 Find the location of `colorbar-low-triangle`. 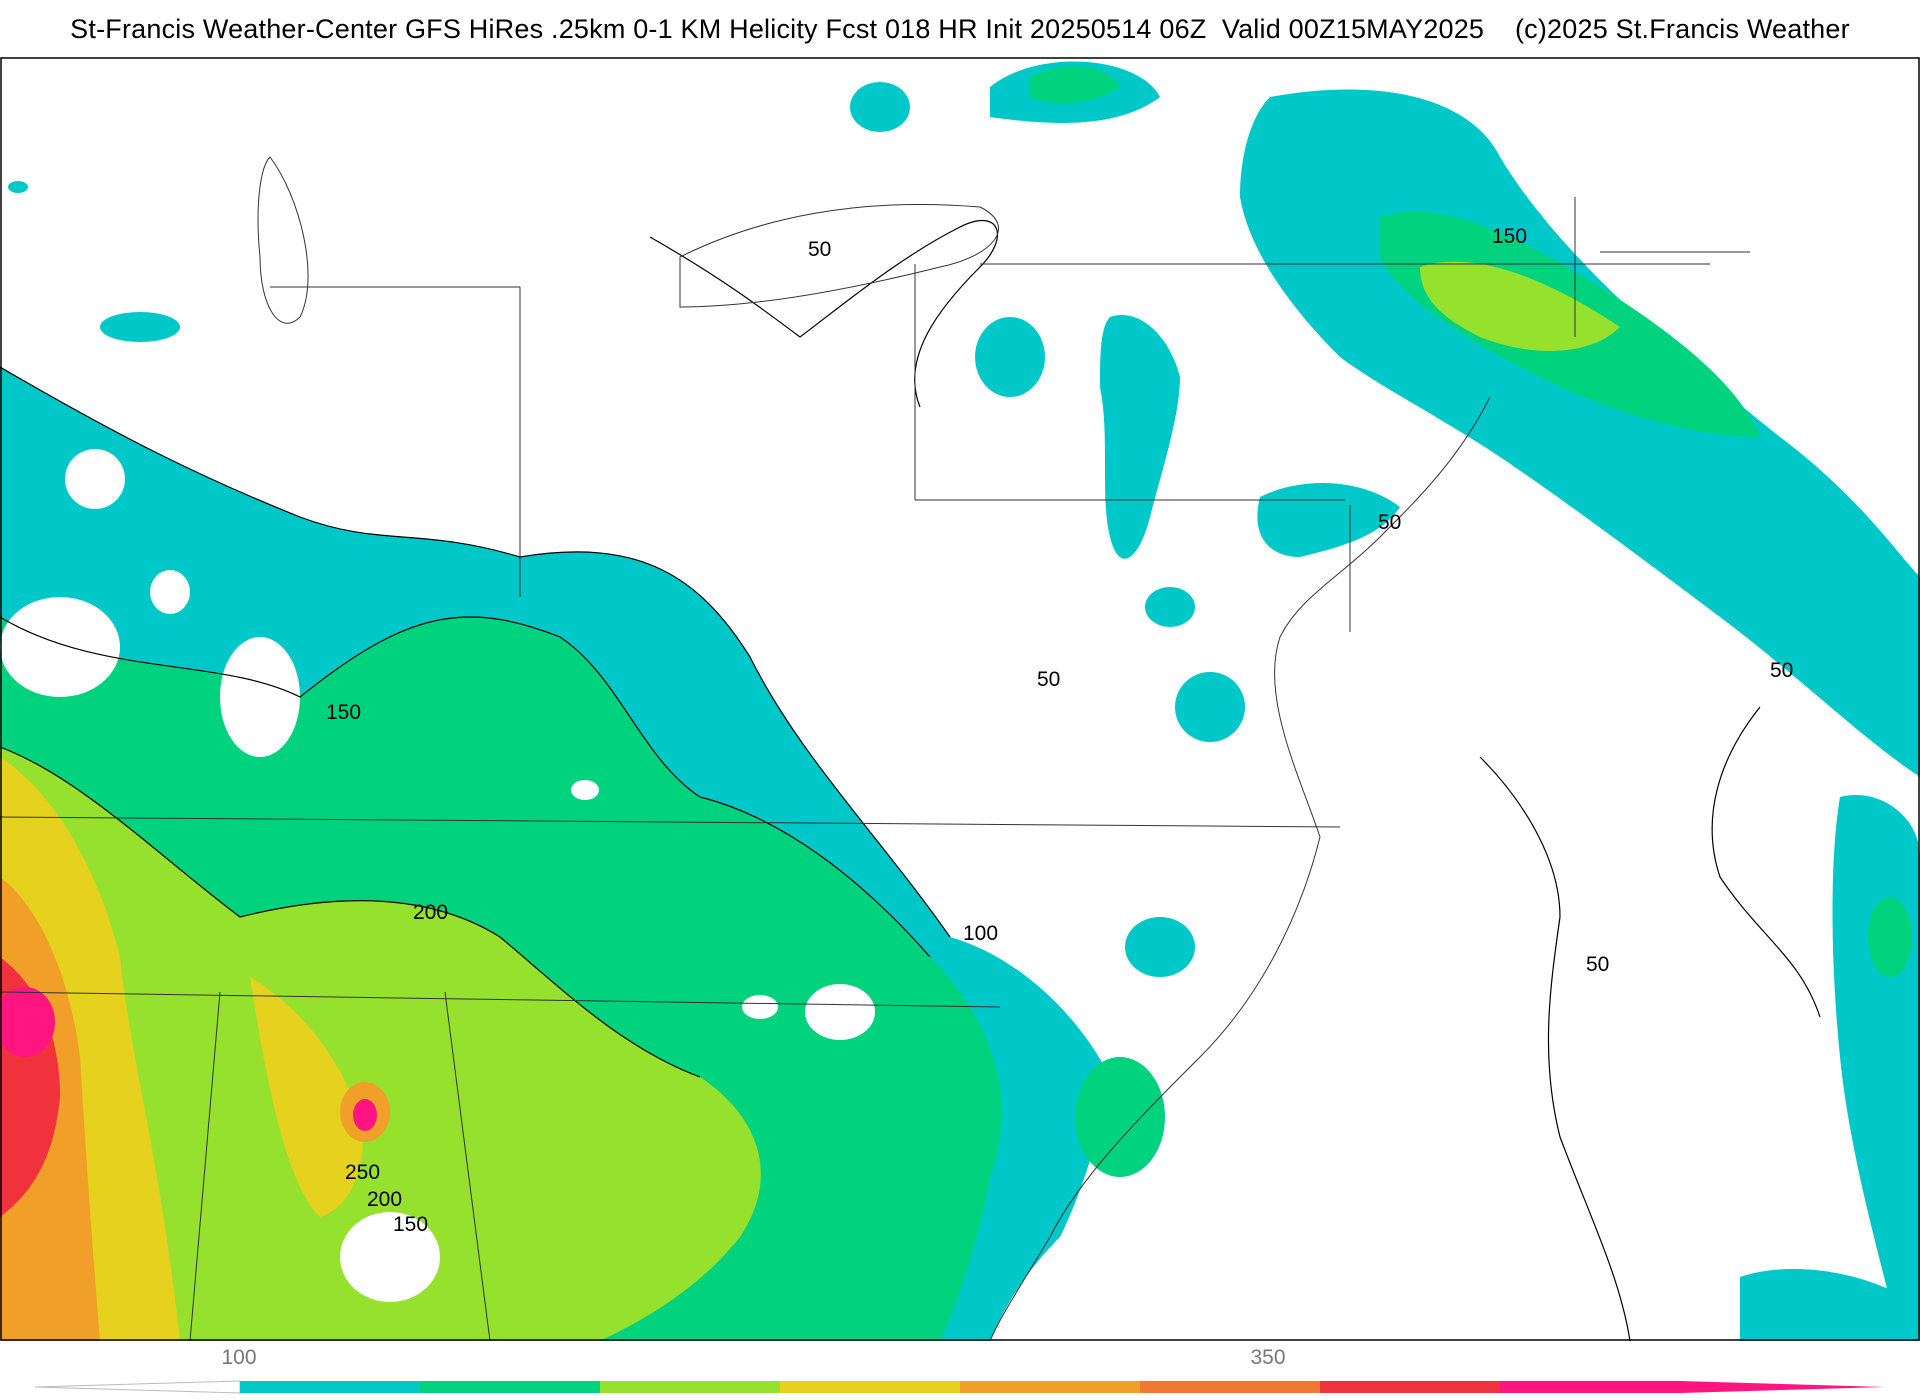

colorbar-low-triangle is located at coordinates (137, 1387).